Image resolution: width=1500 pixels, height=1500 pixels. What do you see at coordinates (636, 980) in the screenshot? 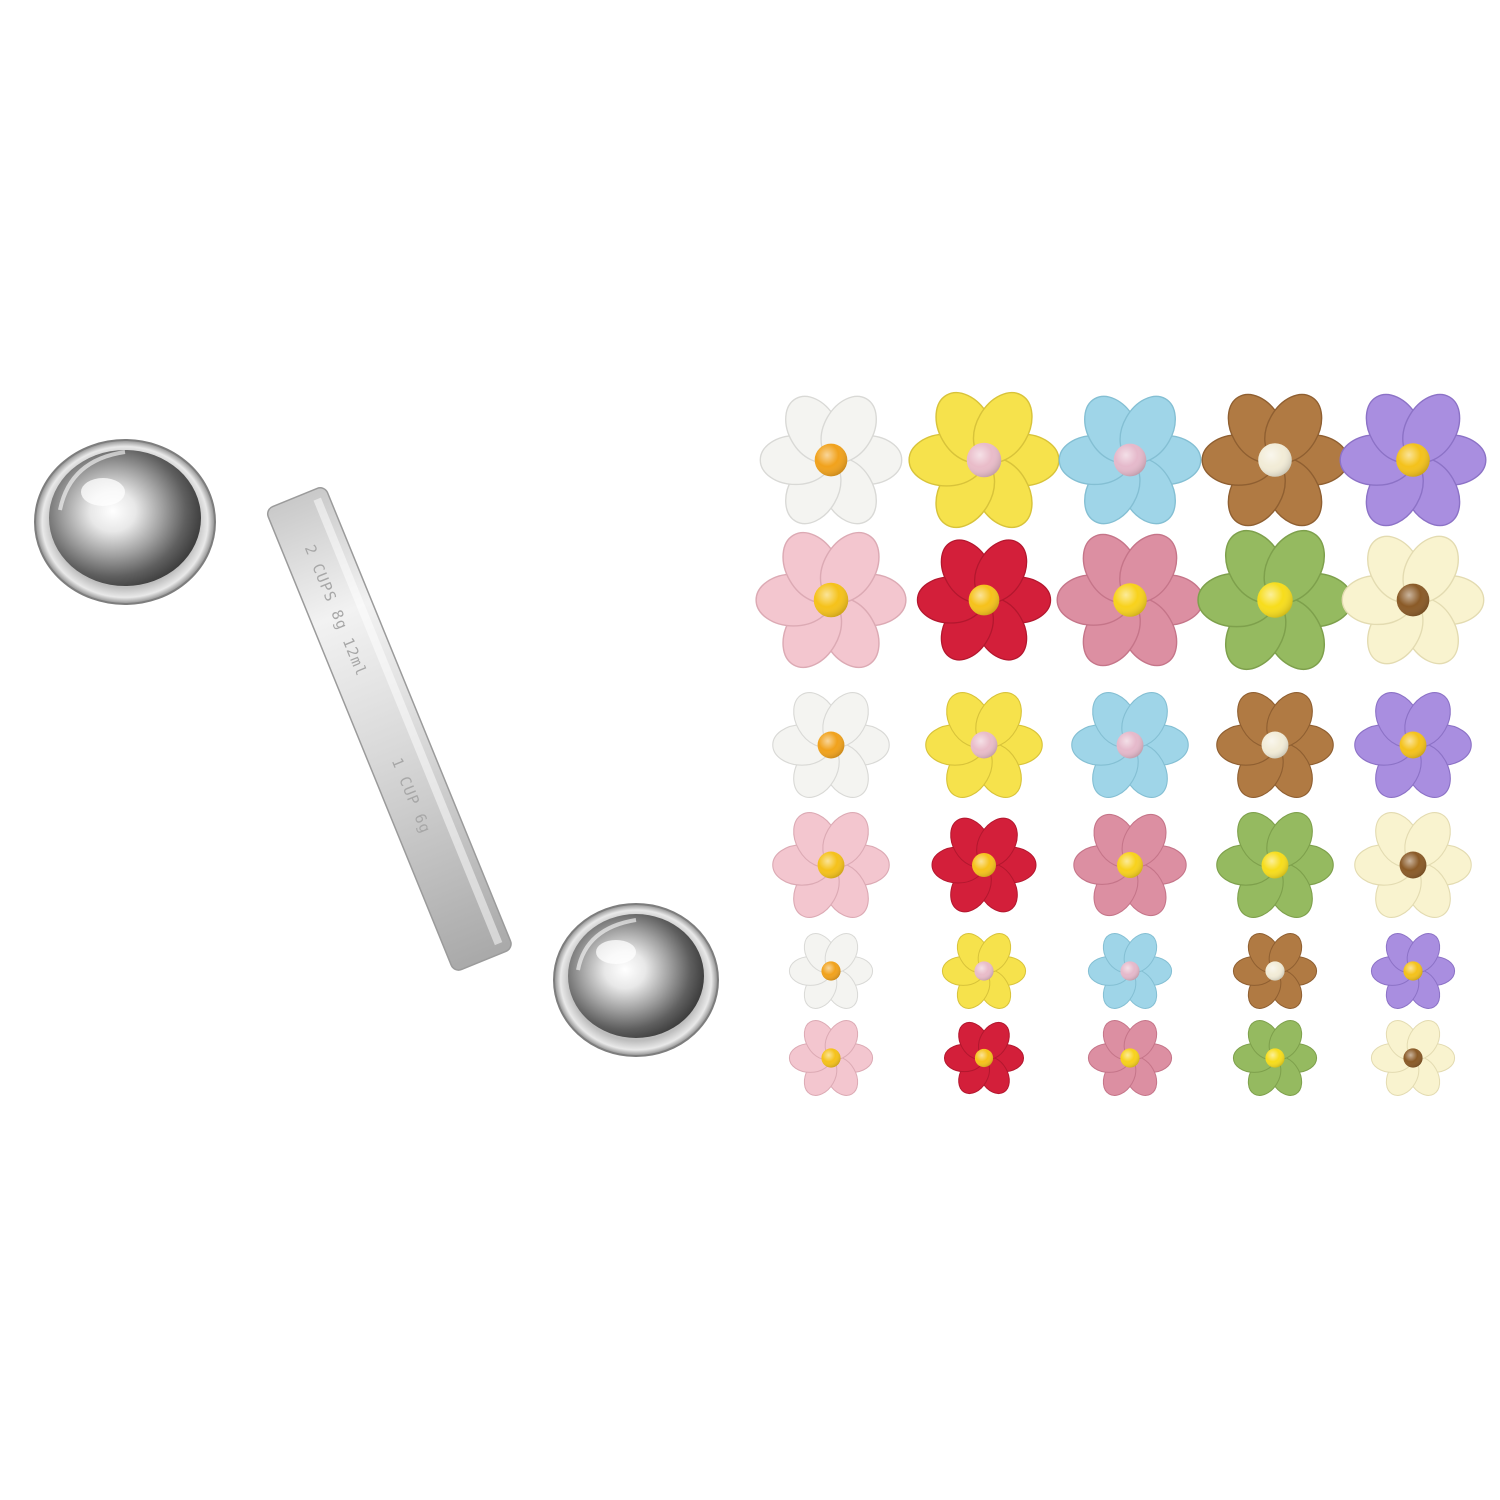
I see `spoon-bowl-small` at bounding box center [636, 980].